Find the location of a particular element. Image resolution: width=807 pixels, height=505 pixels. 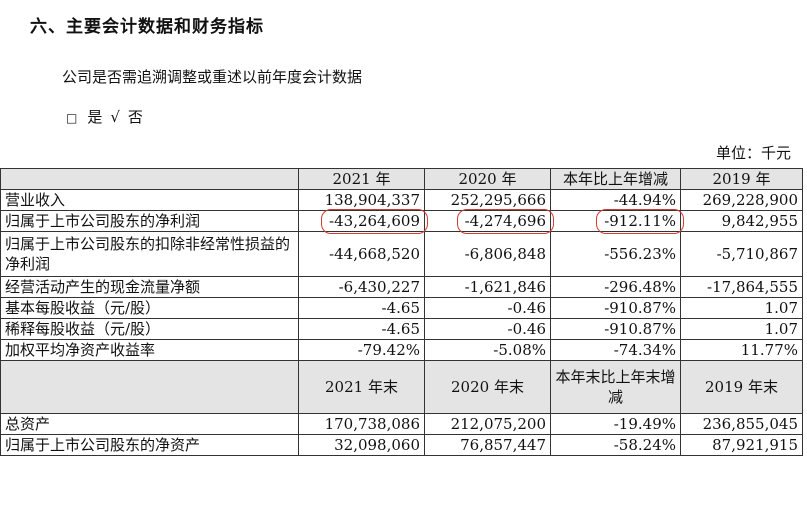

cell-value: 269,228,900 is located at coordinates (741, 200).